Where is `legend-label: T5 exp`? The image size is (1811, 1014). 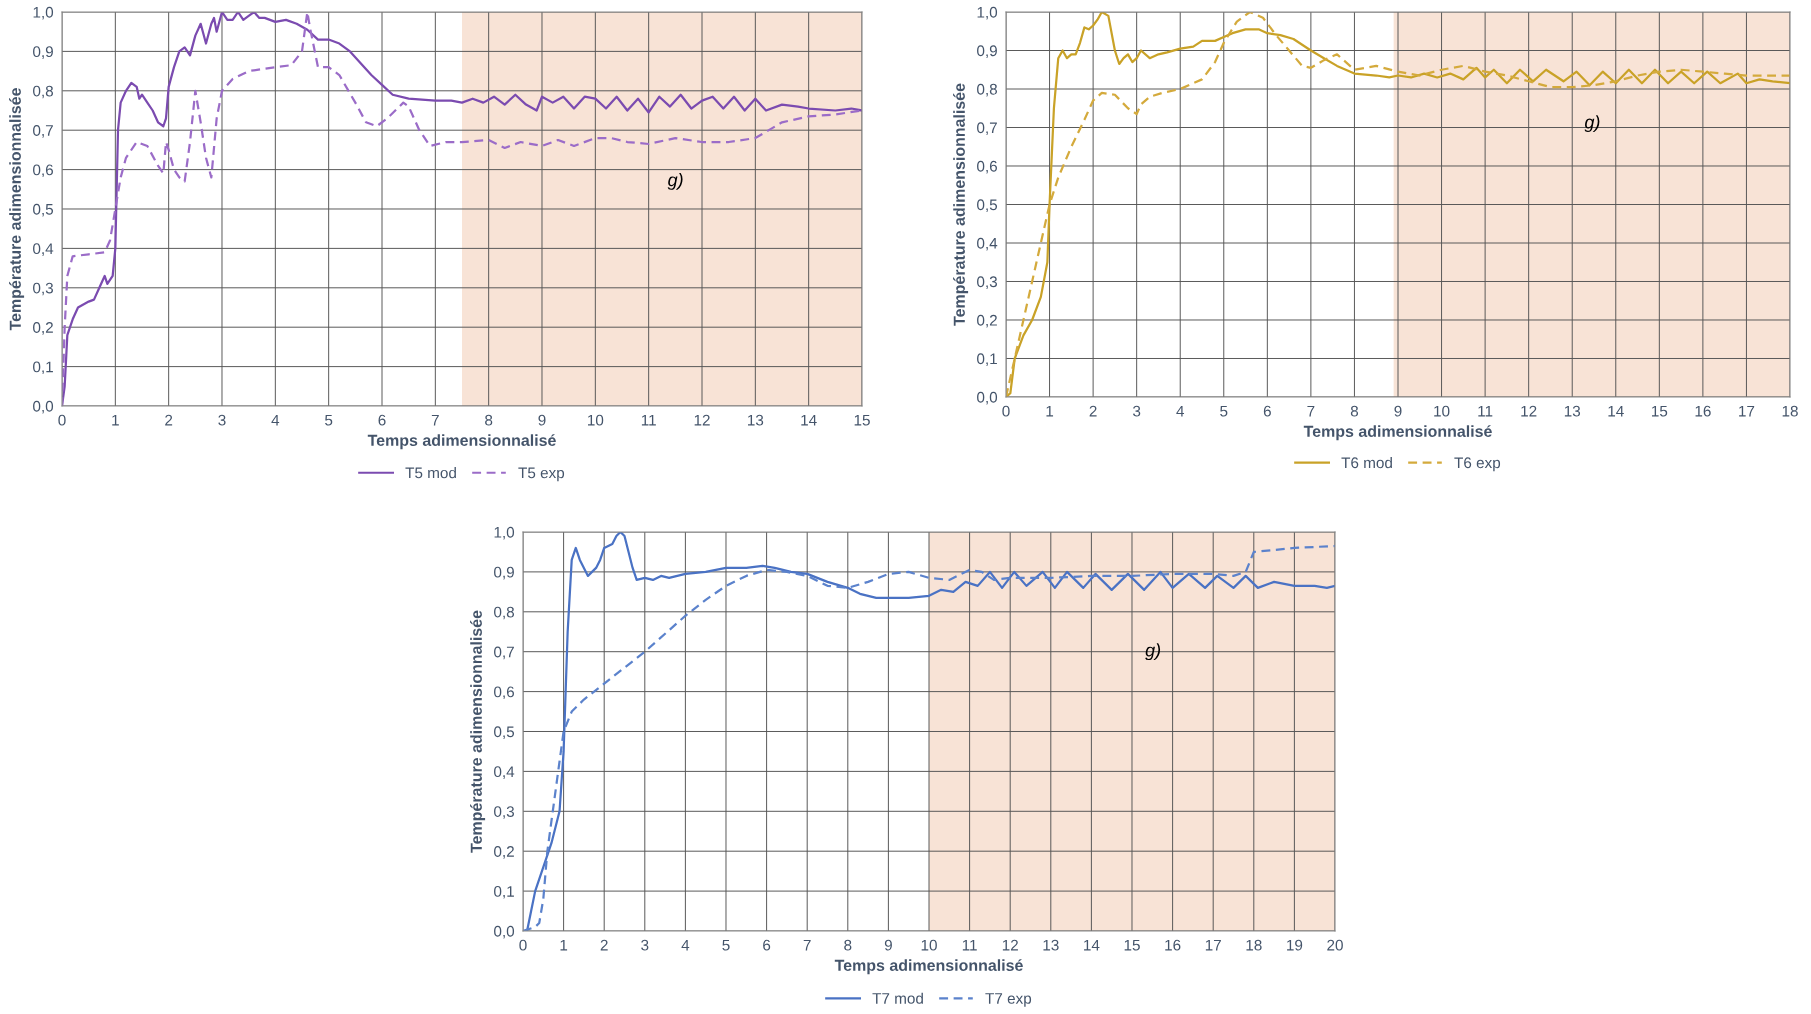 legend-label: T5 exp is located at coordinates (541, 474).